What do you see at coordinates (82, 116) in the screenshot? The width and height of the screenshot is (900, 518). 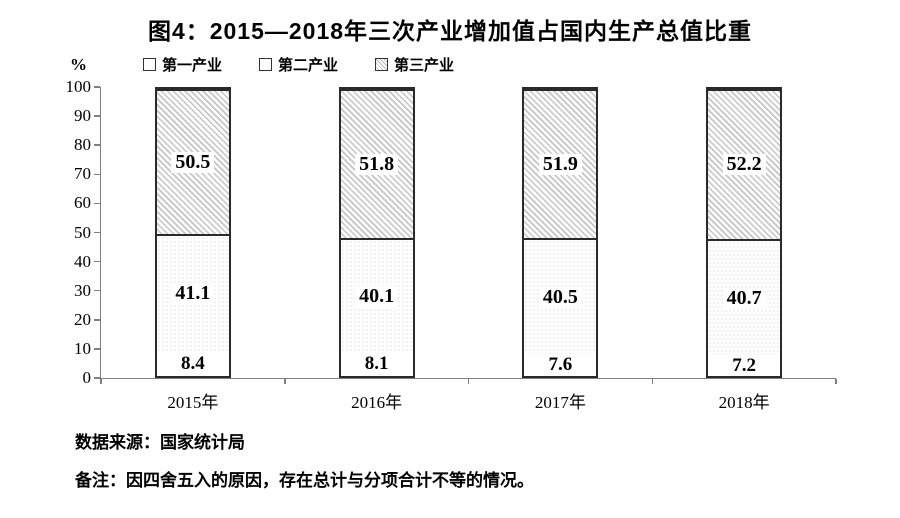 I see `y-axis-tick-label: 90` at bounding box center [82, 116].